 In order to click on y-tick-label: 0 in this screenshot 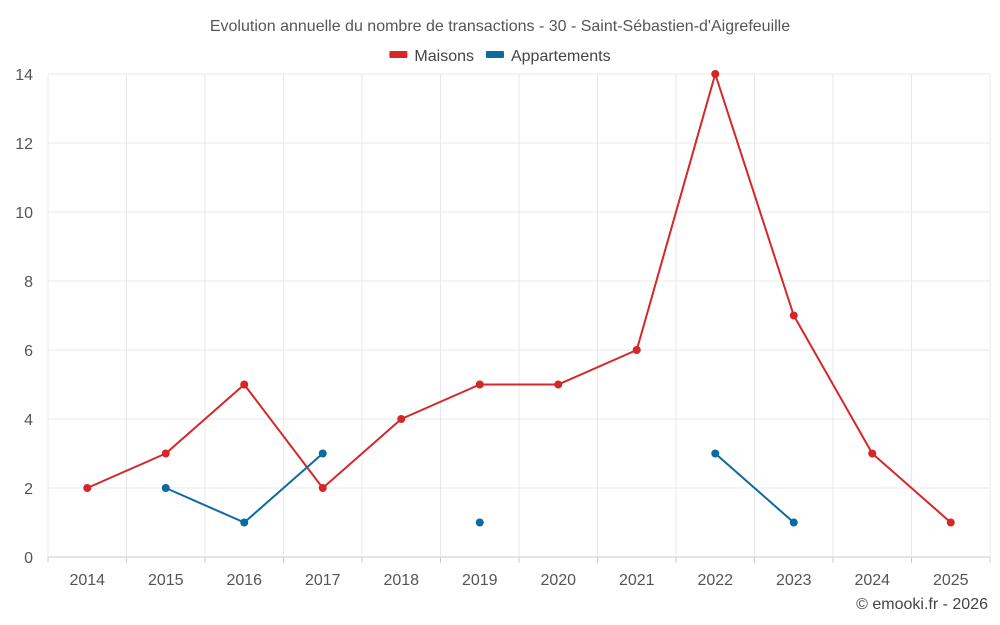, I will do `click(28, 558)`.